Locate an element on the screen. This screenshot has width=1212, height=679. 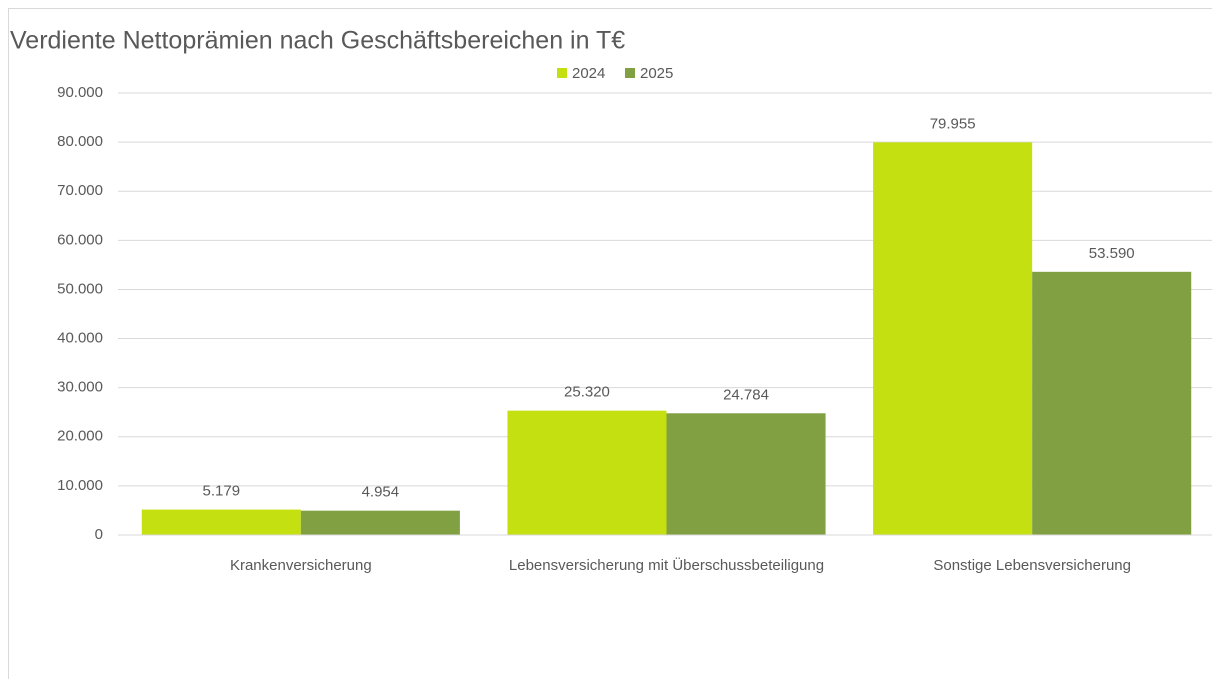
y-tick-label: 10.000 is located at coordinates (80, 485).